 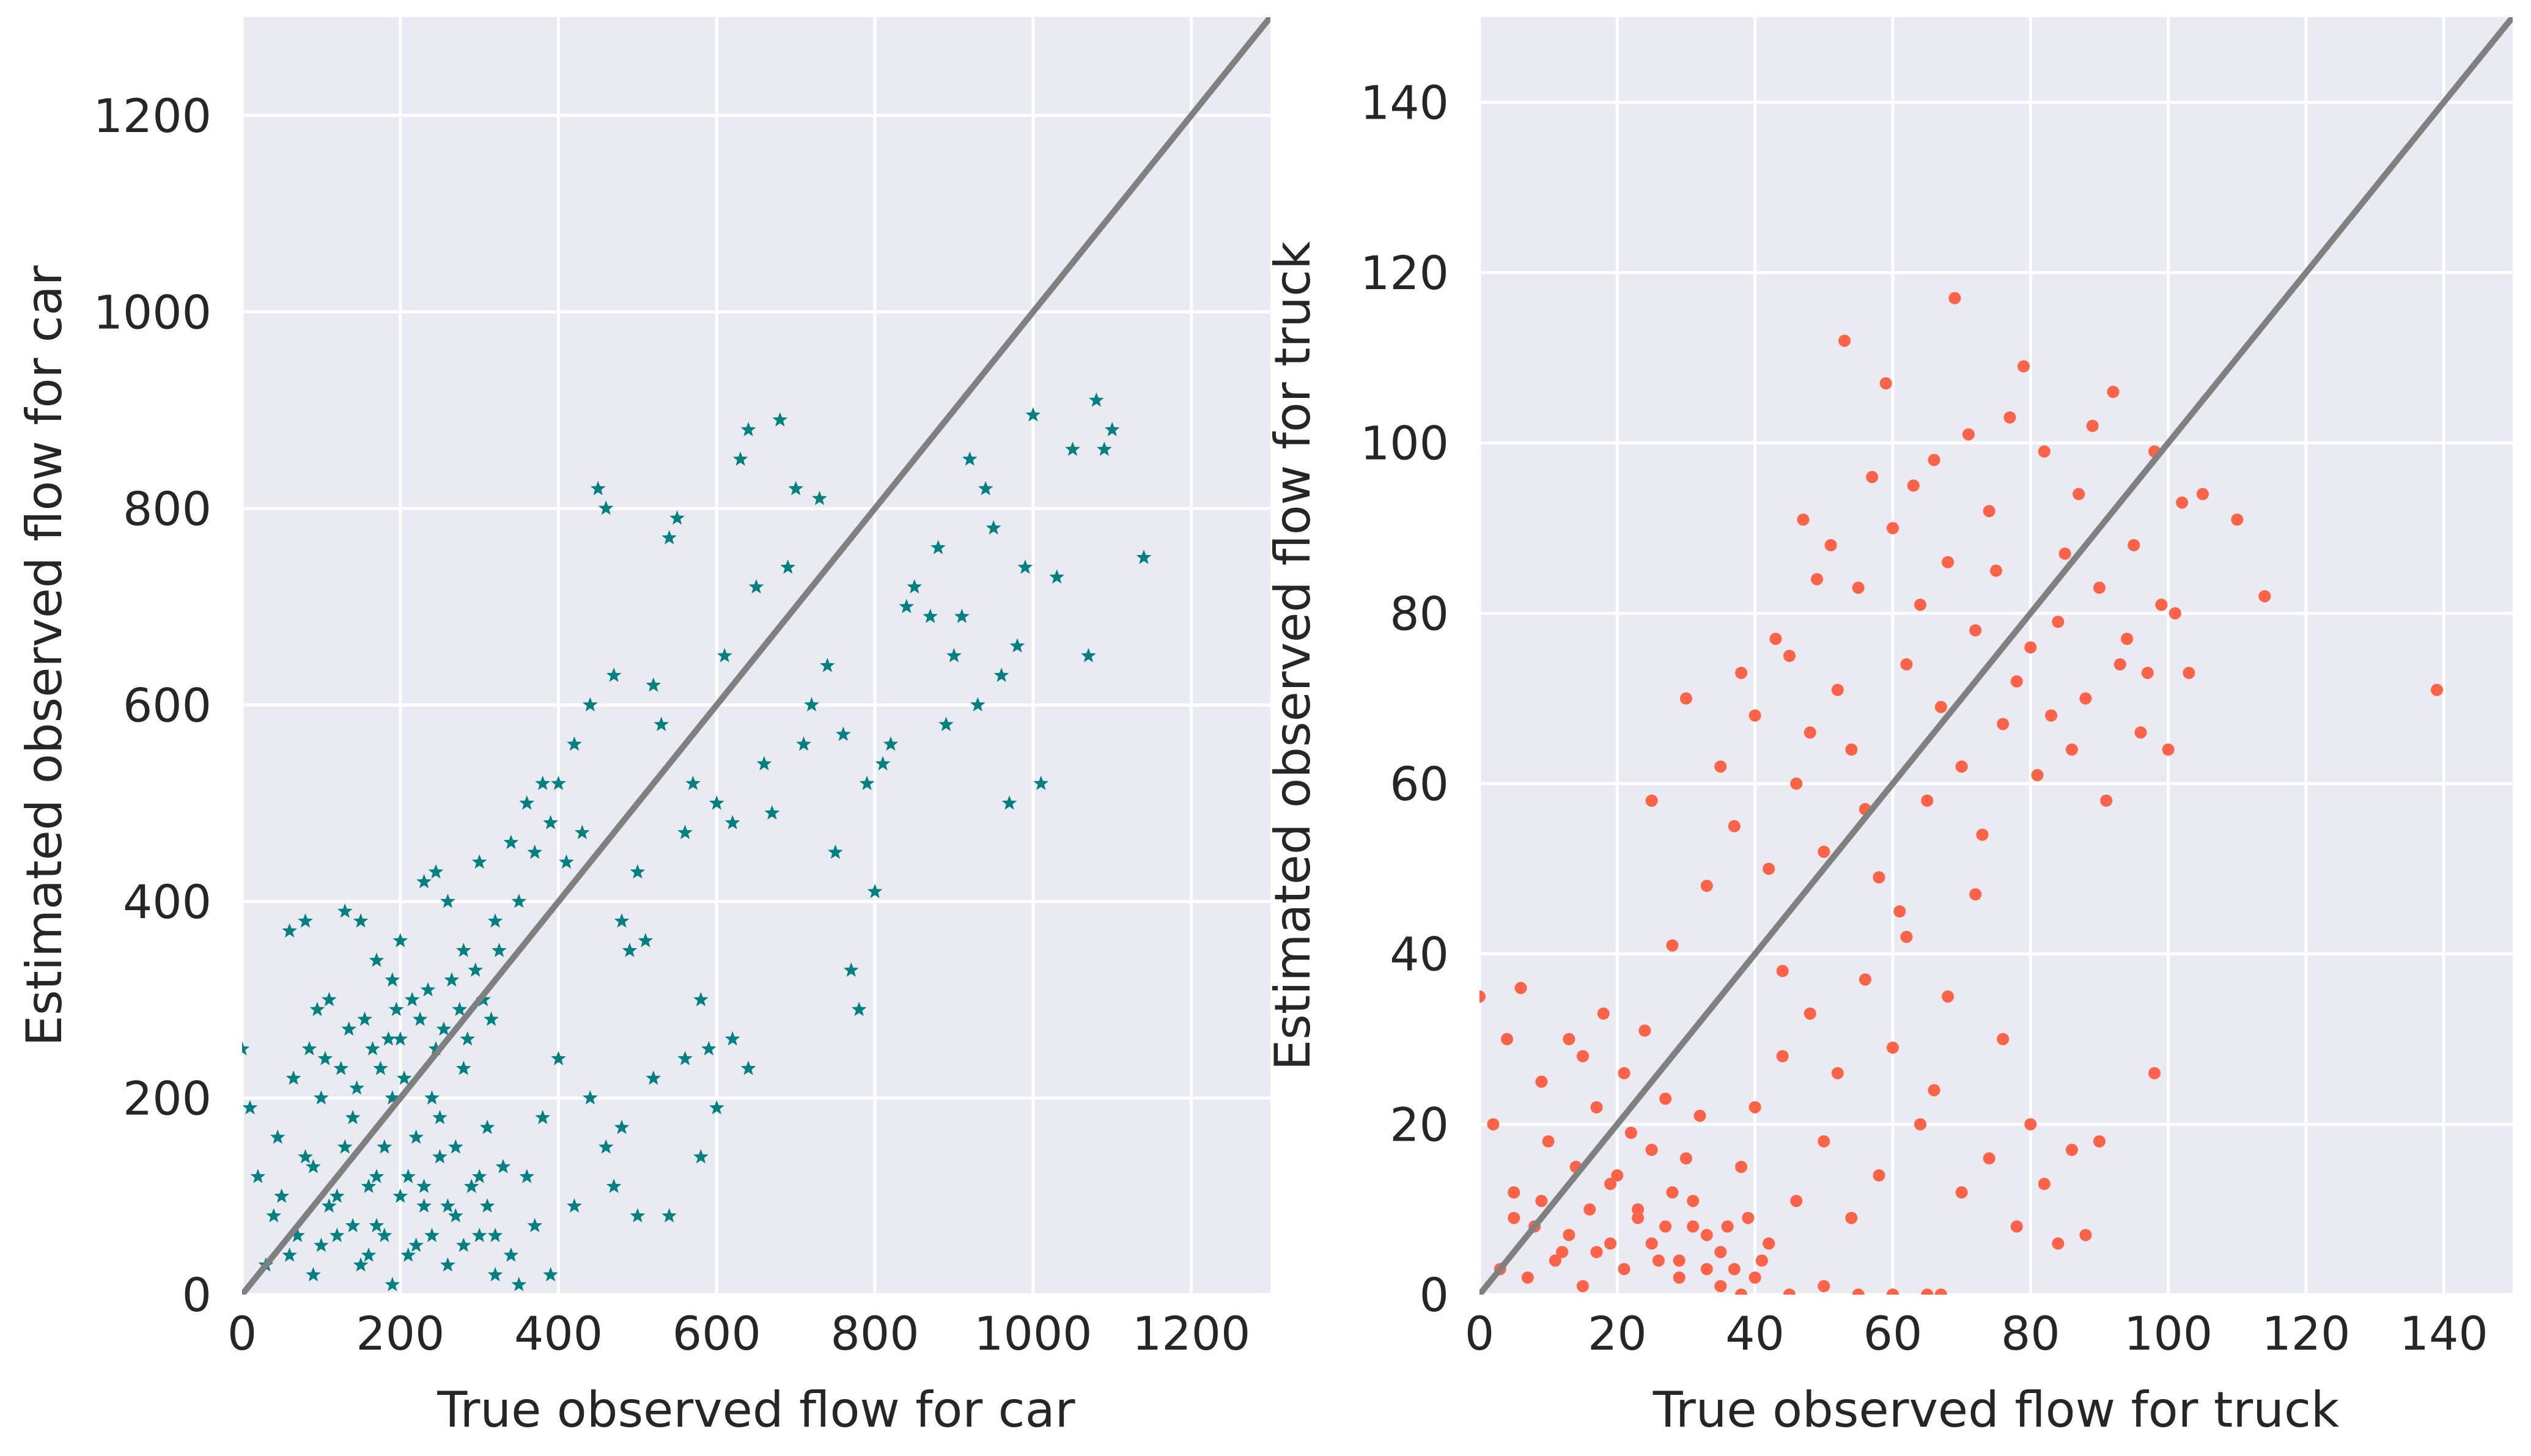 I want to click on y-axis-title: Estimated observed flow for car, so click(x=44, y=655).